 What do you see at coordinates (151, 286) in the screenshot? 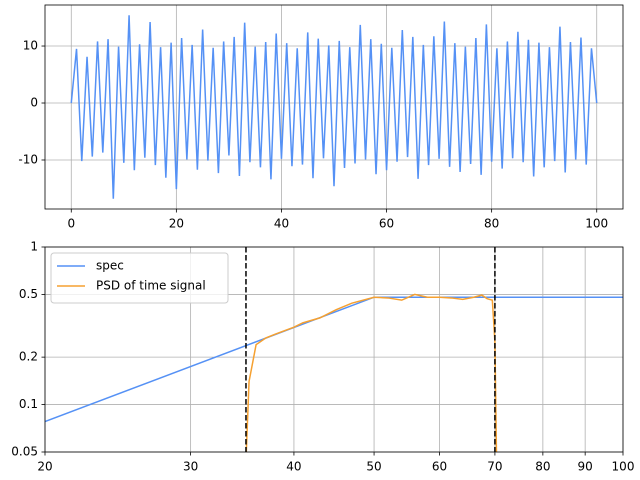
I see `legend-label: PSD of time signal` at bounding box center [151, 286].